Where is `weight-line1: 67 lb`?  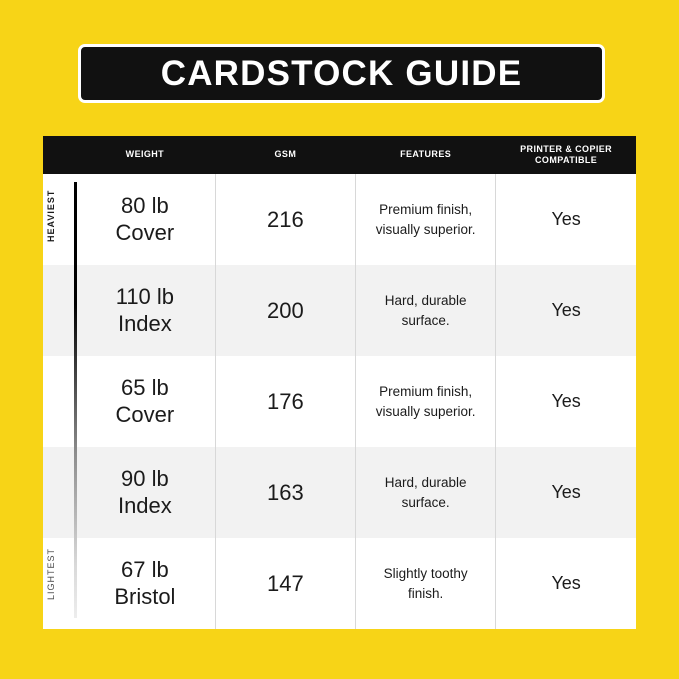
weight-line1: 67 lb is located at coordinates (145, 570).